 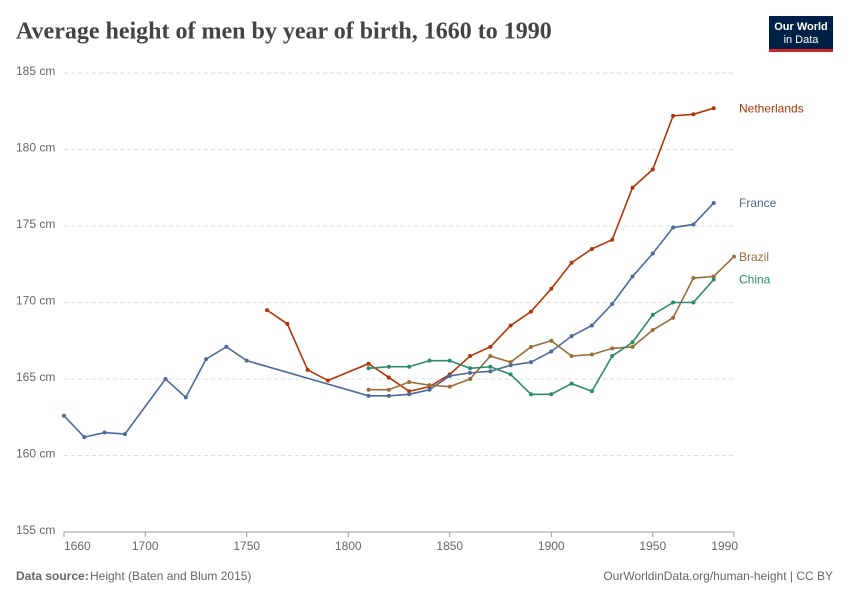 What do you see at coordinates (718, 576) in the screenshot?
I see `credit: OurWorldinData.org/human-height | CC BY` at bounding box center [718, 576].